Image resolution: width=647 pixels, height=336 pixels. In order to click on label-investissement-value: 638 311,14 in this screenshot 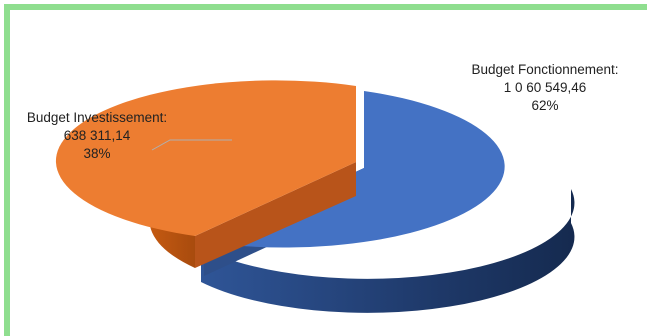, I will do `click(97, 135)`.